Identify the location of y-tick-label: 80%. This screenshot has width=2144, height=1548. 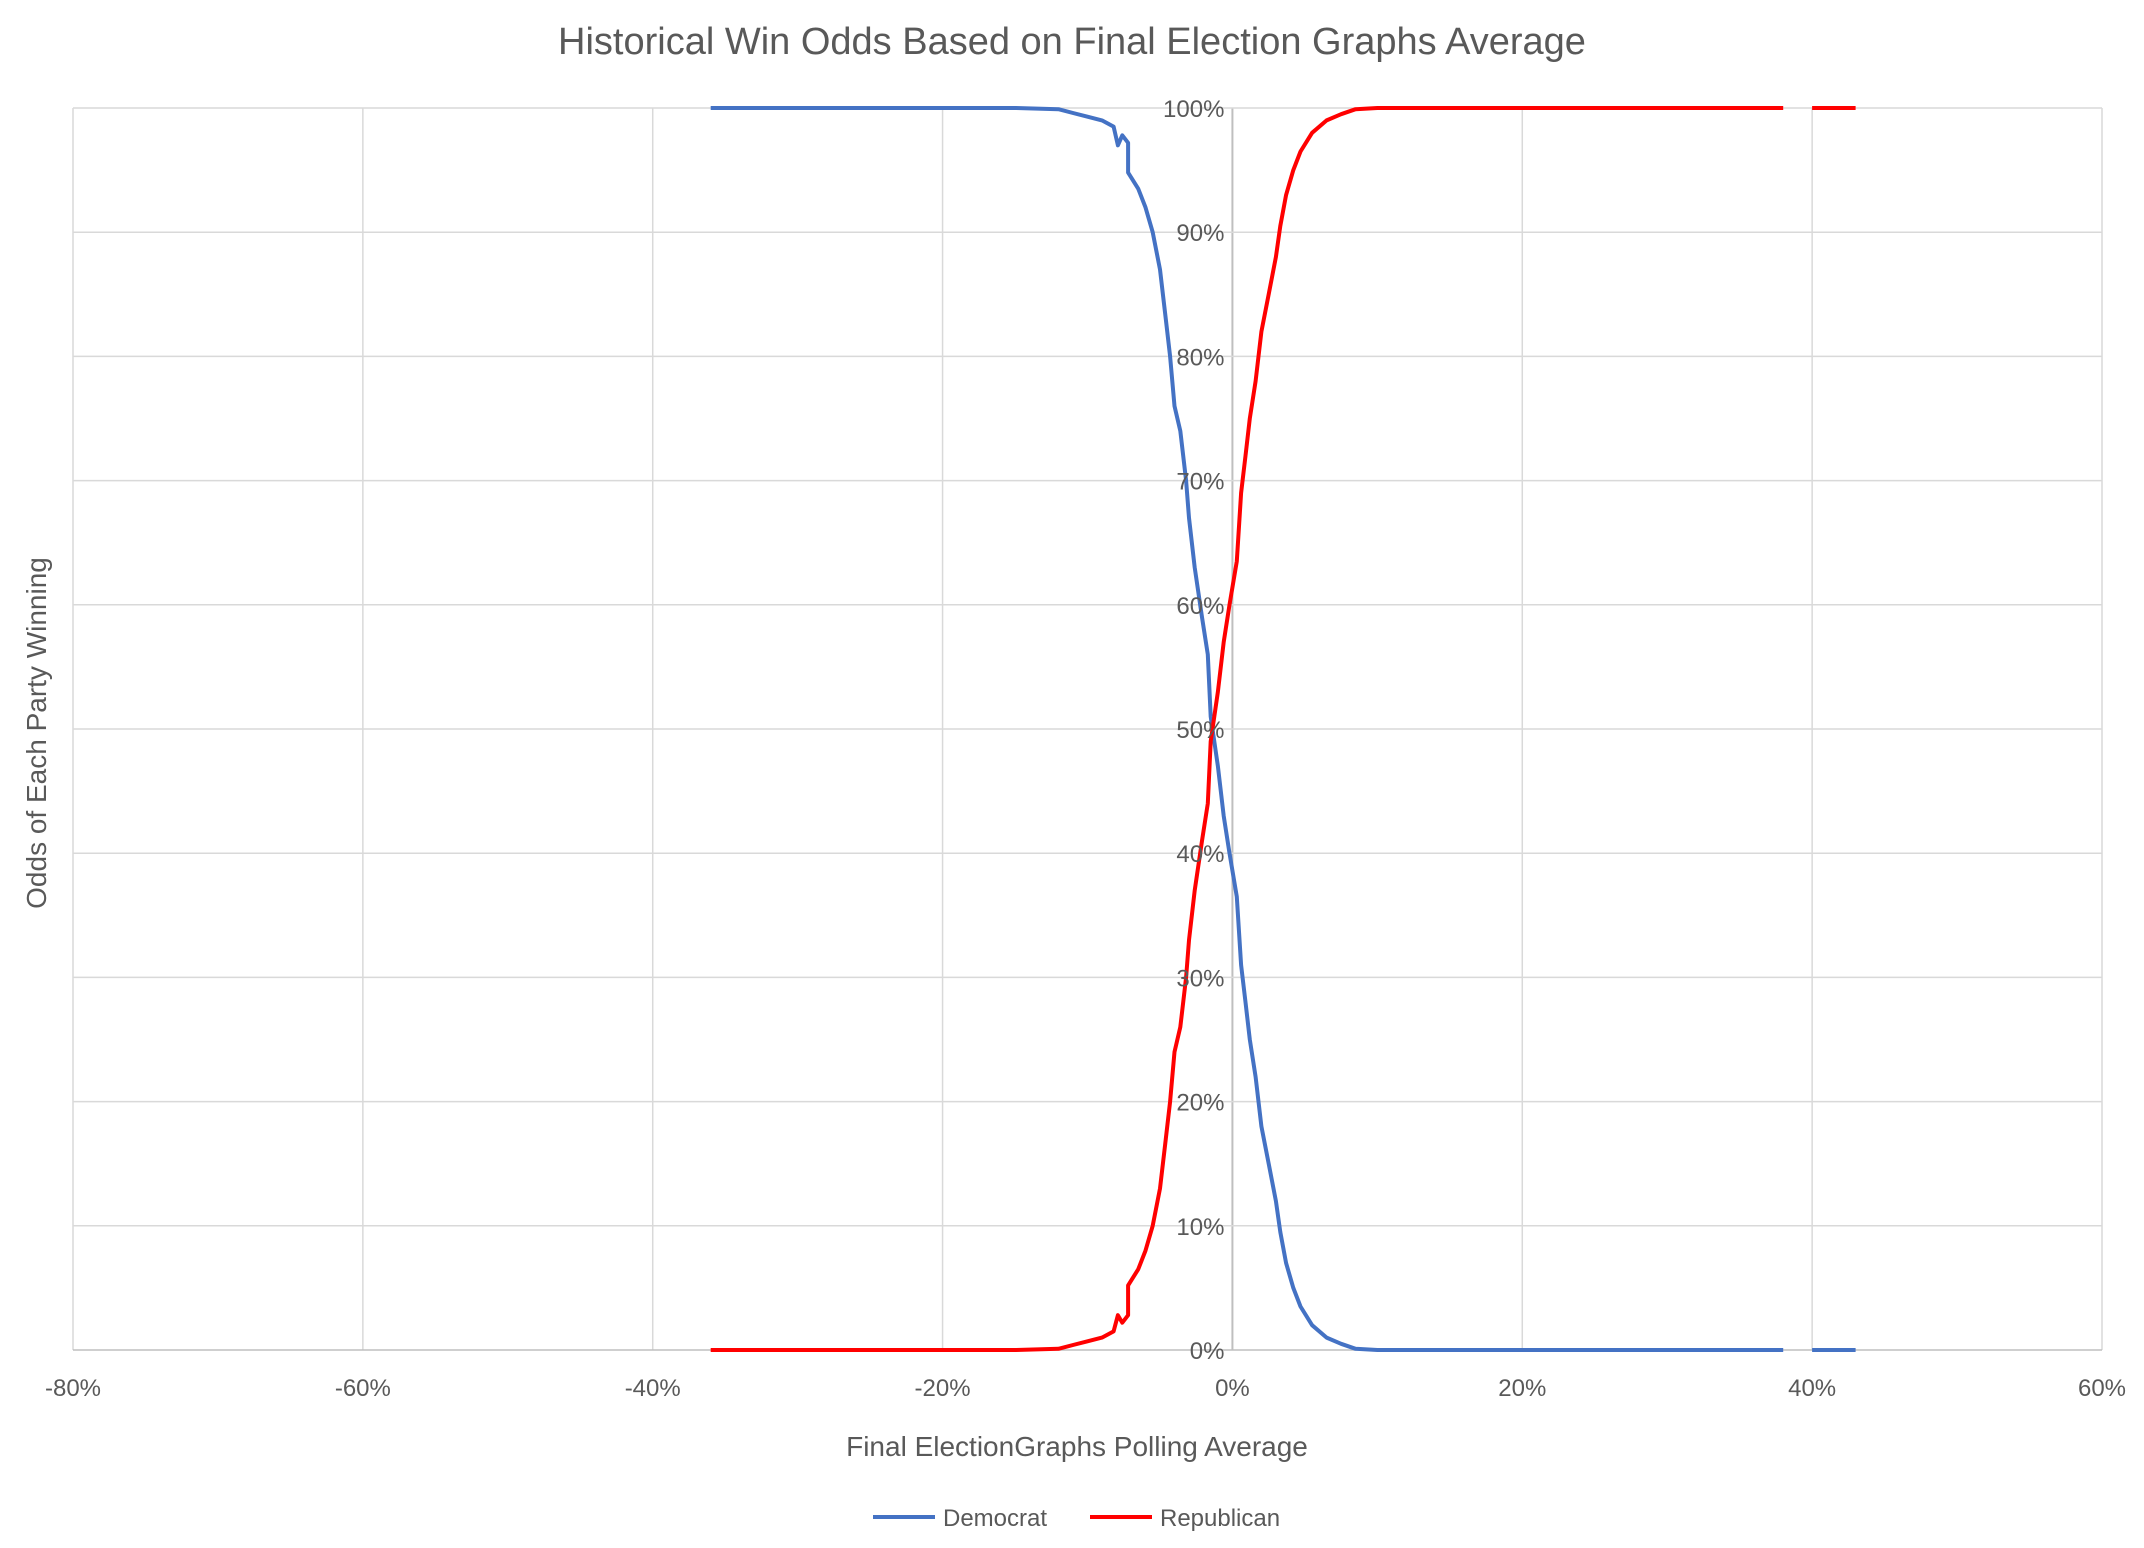
(1200, 357).